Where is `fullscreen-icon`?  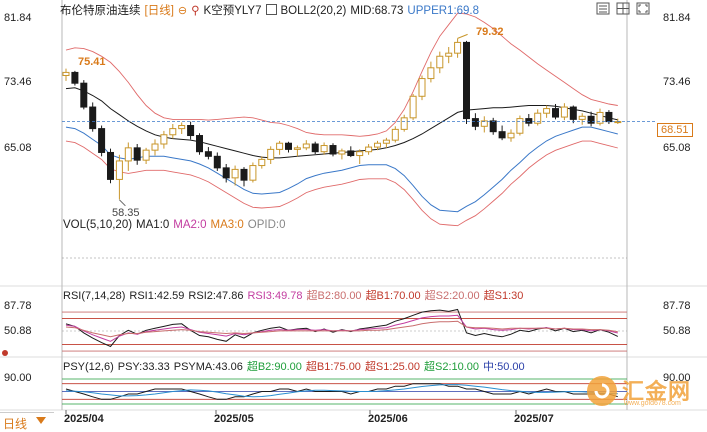 fullscreen-icon is located at coordinates (643, 8).